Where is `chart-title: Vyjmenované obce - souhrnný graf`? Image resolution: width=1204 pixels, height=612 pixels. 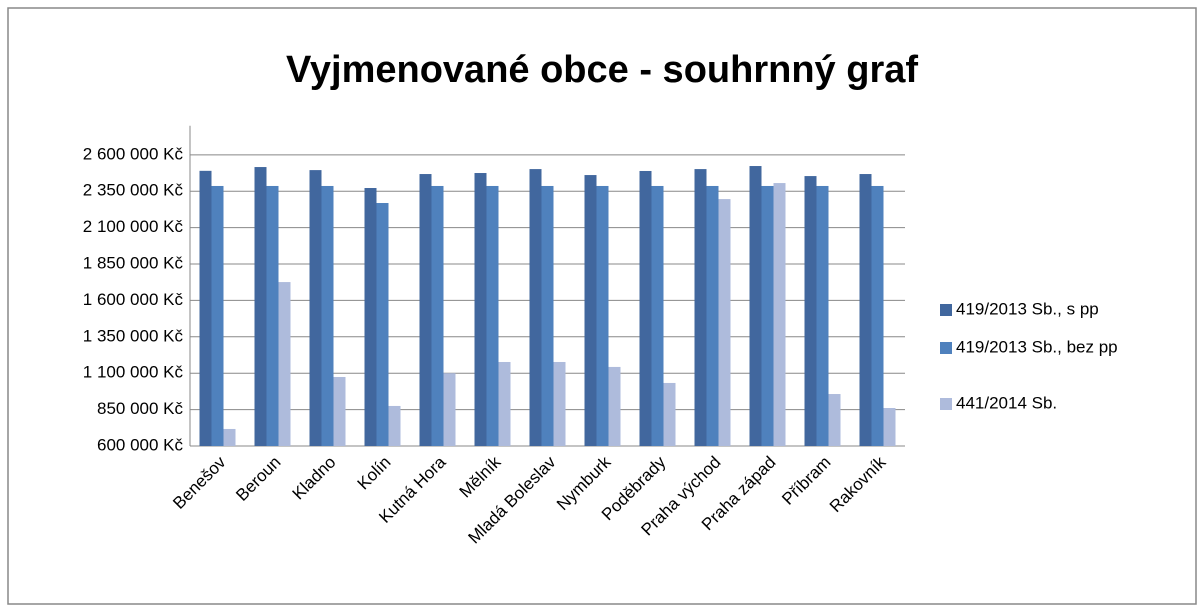 chart-title: Vyjmenované obce - souhrnný graf is located at coordinates (602, 70).